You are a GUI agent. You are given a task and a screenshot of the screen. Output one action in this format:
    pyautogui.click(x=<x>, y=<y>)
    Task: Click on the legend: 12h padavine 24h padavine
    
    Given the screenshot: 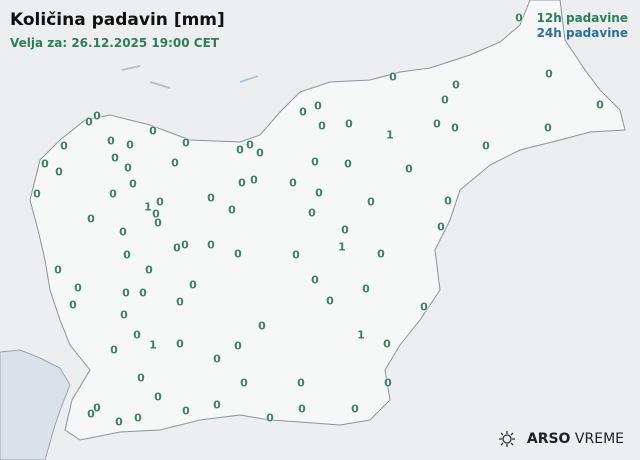 What is the action you would take?
    pyautogui.click(x=582, y=26)
    